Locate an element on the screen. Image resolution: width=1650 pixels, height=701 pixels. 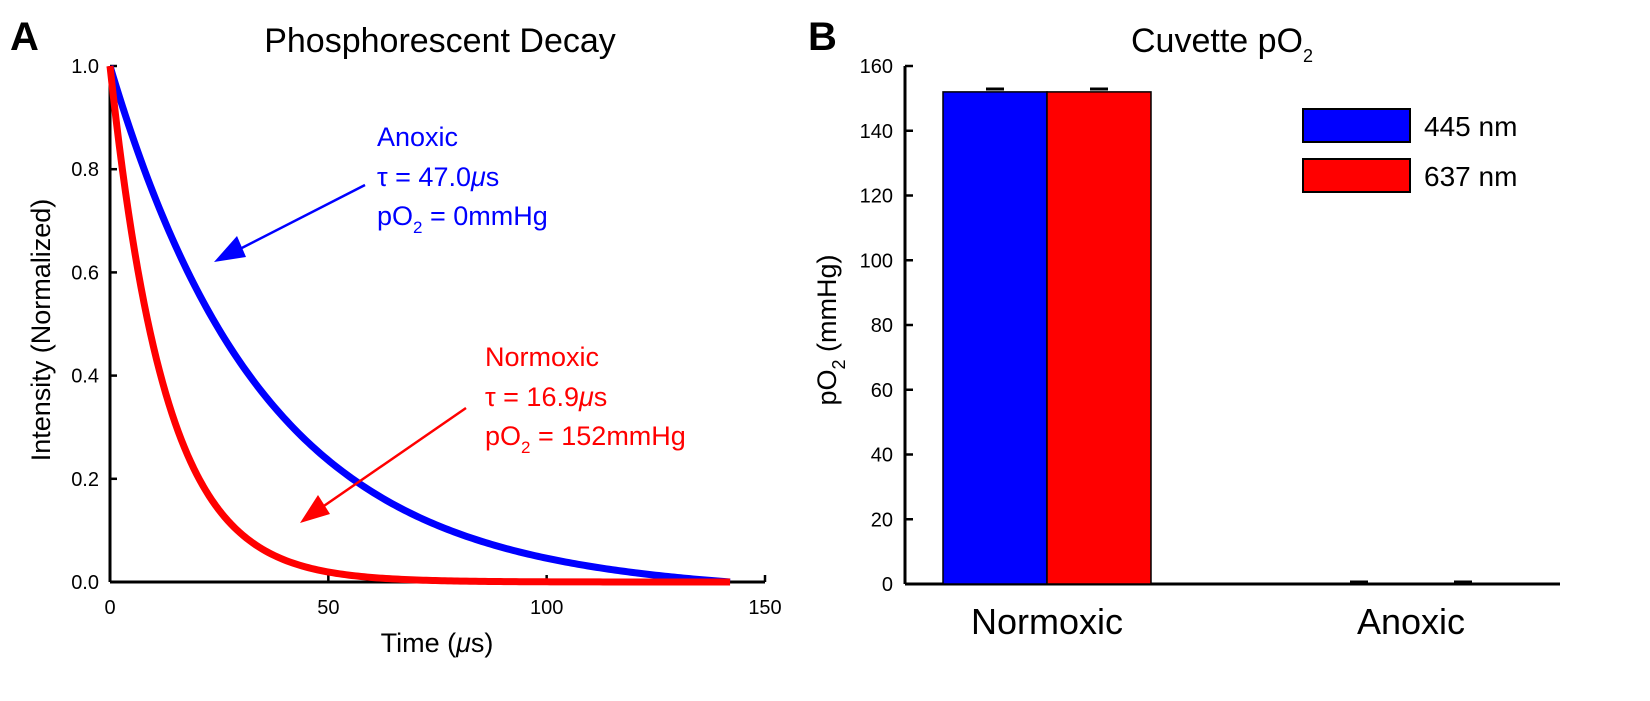
annotation-normoxic-label: Normoxic is located at coordinates (542, 357).